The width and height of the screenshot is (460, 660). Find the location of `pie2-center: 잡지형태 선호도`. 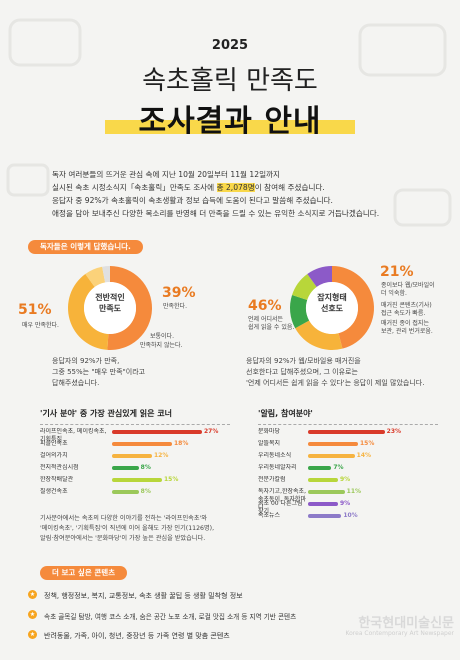

pie2-center: 잡지형태 선호도 is located at coordinates (332, 303).